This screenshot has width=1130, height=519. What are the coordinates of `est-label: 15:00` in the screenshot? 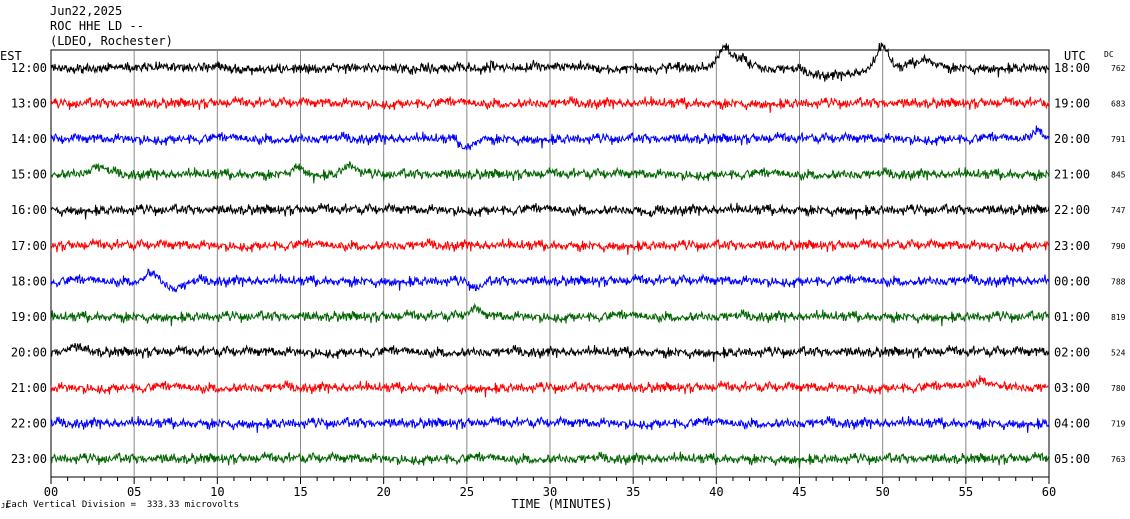 It's located at (29, 175).